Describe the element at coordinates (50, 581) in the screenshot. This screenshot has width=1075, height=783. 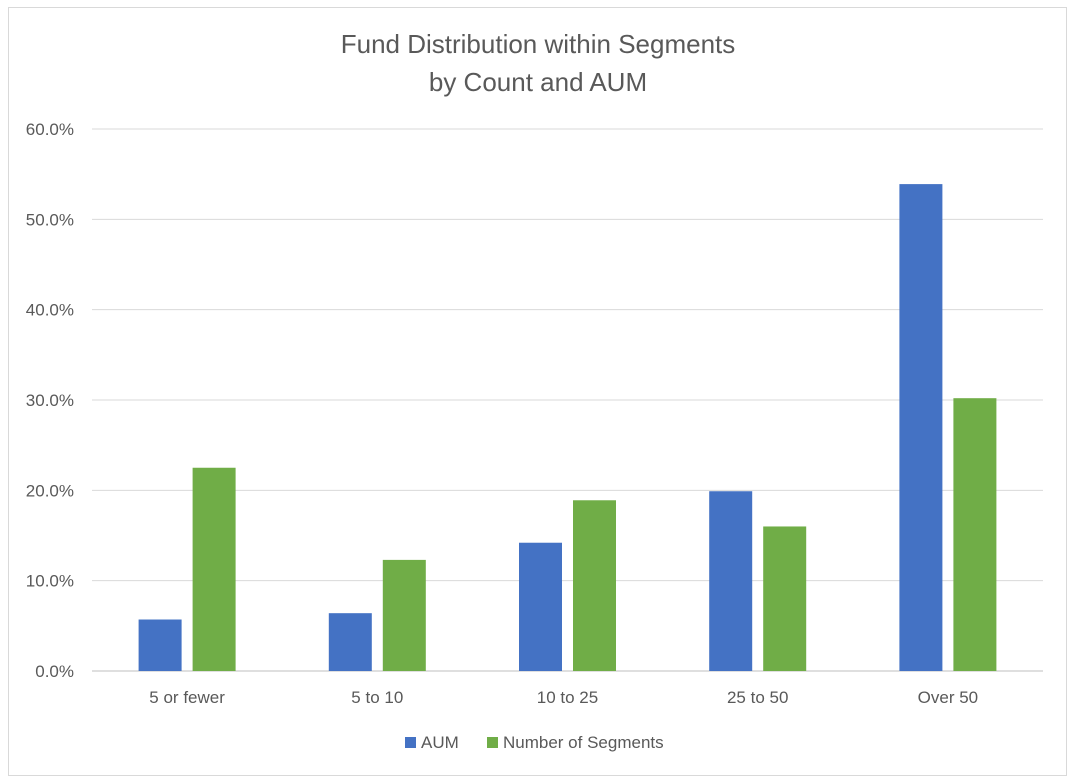
I see `y-tick-label: 10.0%` at that location.